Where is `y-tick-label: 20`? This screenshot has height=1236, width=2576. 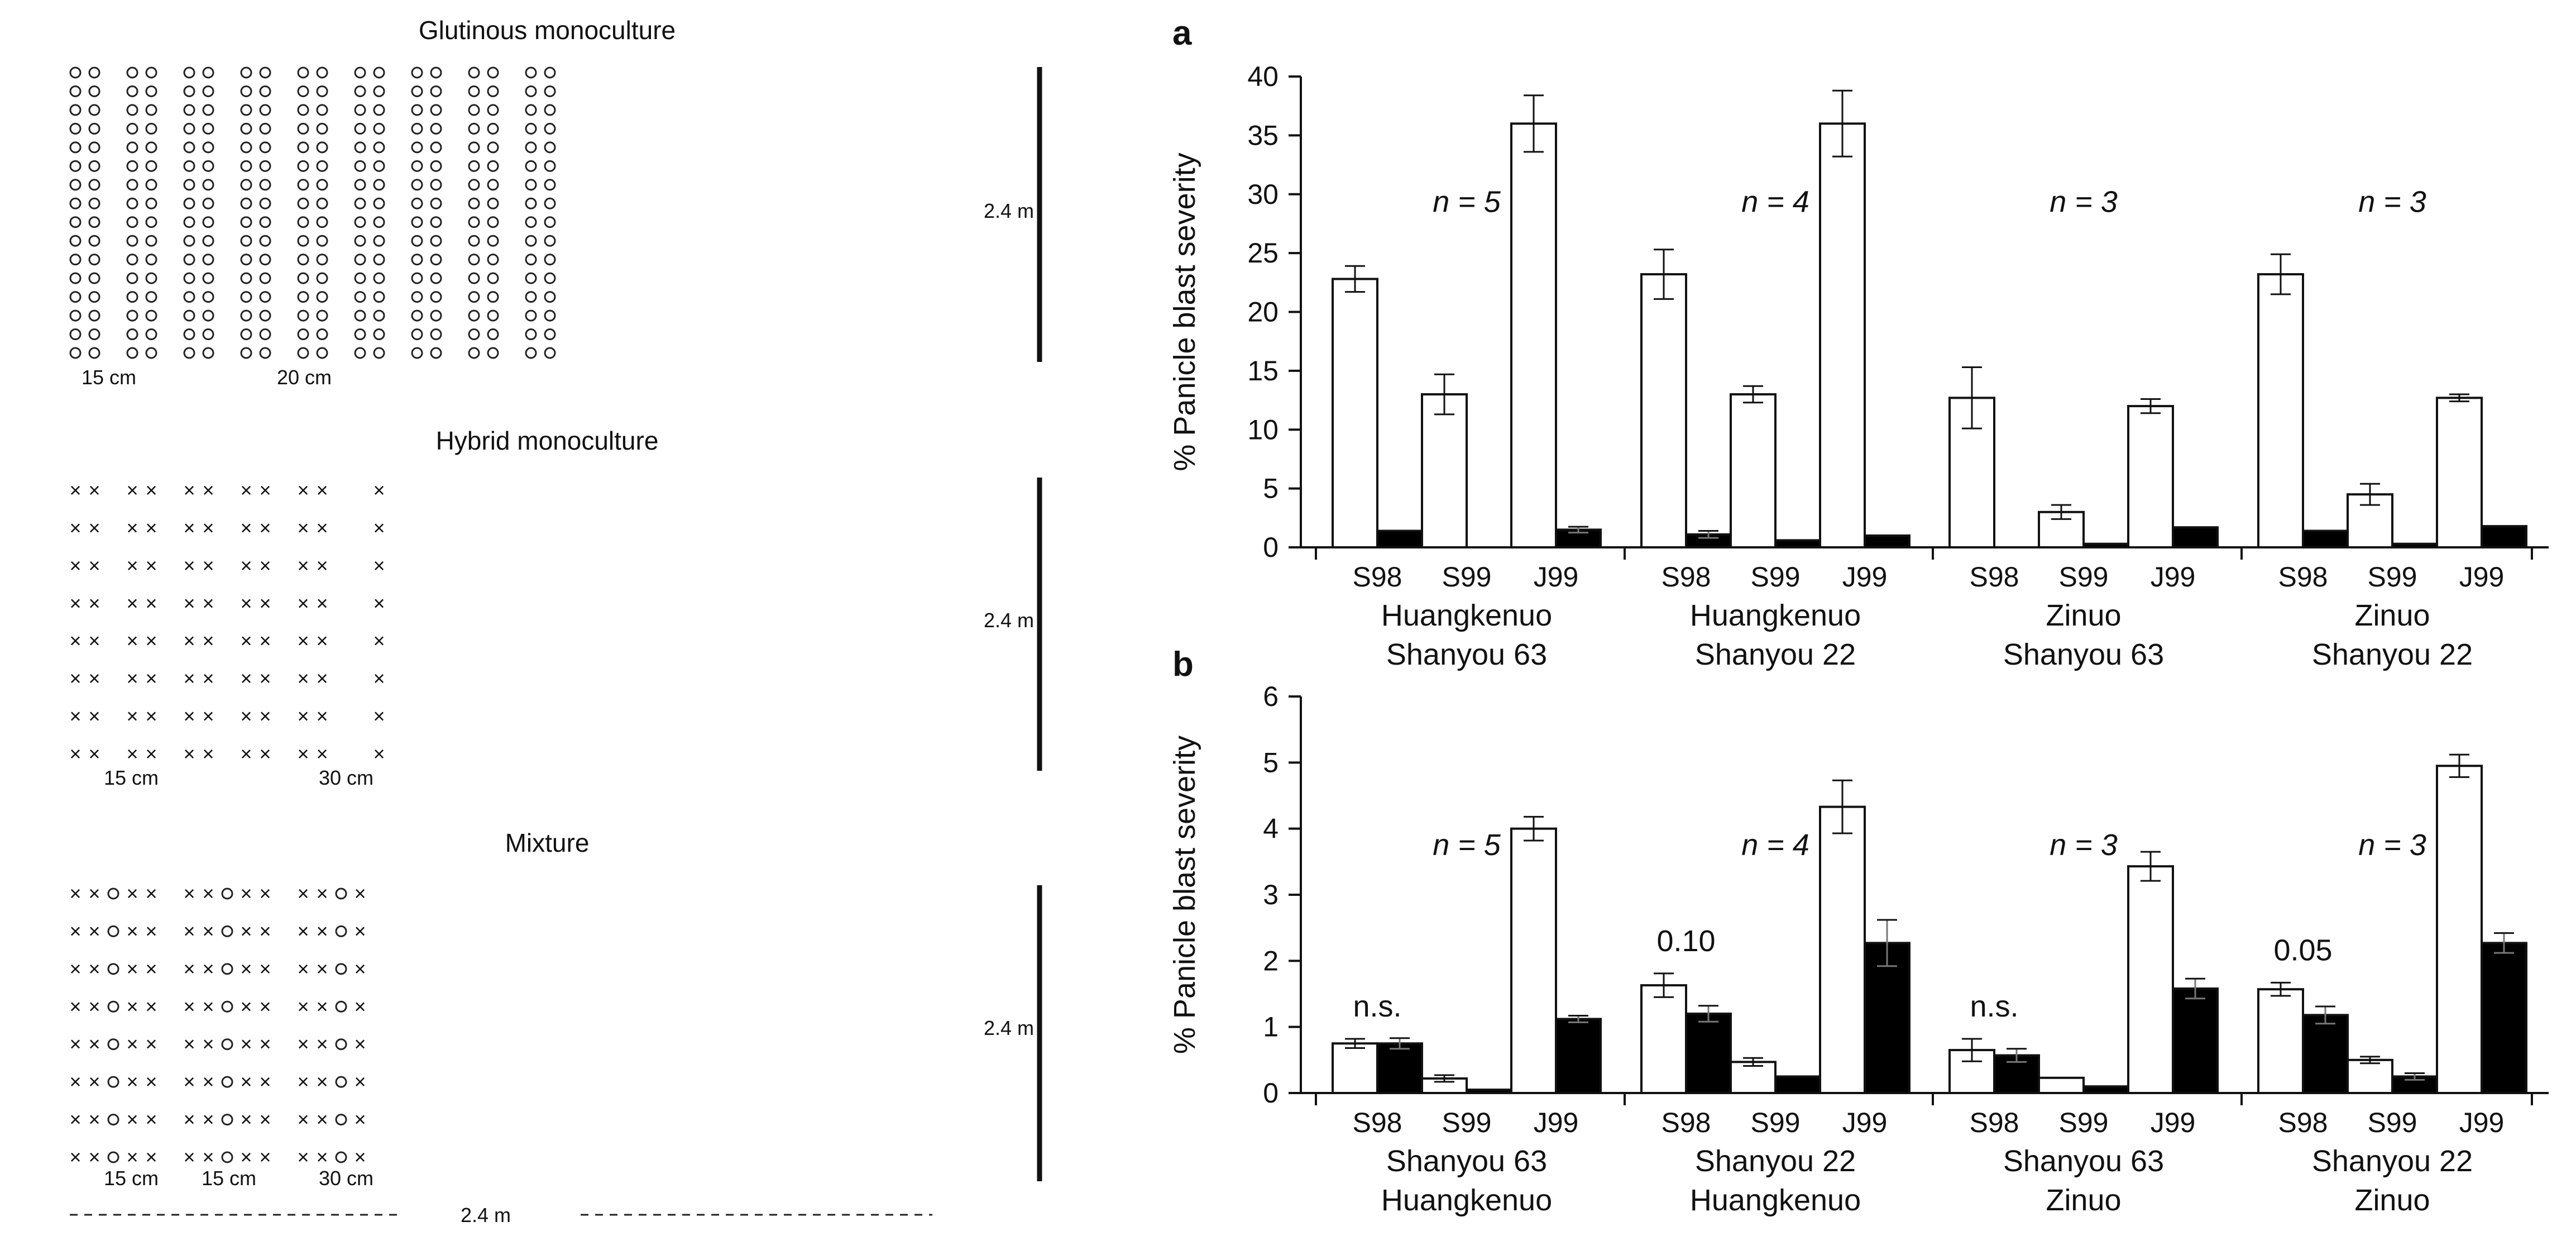
y-tick-label: 20 is located at coordinates (1263, 312).